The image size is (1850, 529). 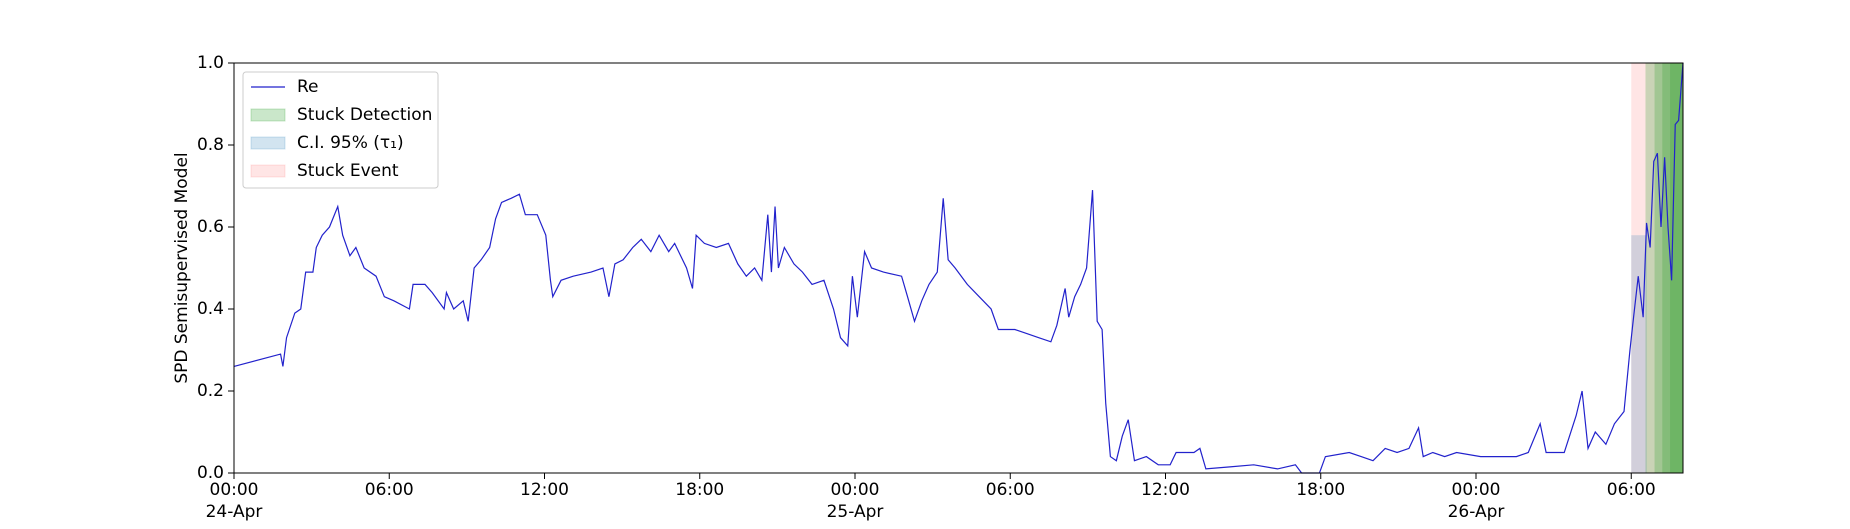 What do you see at coordinates (210, 63) in the screenshot?
I see `y-tick-label: 1.0` at bounding box center [210, 63].